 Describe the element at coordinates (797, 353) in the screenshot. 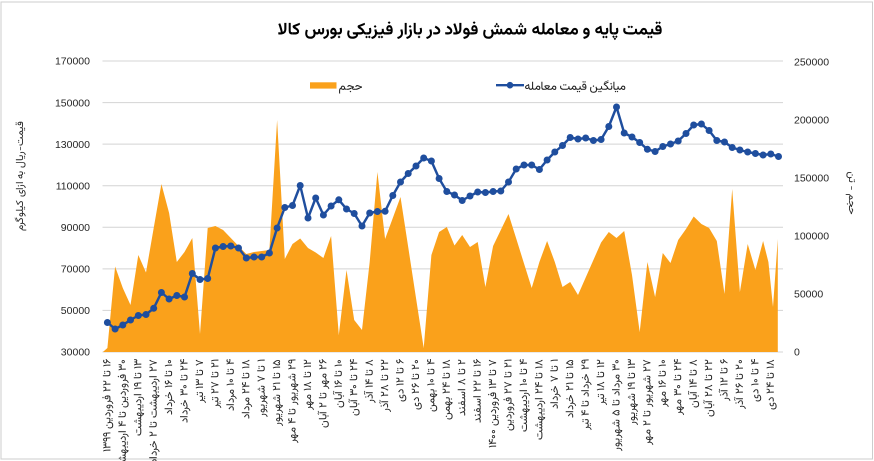

I see `svg-text: 0` at that location.